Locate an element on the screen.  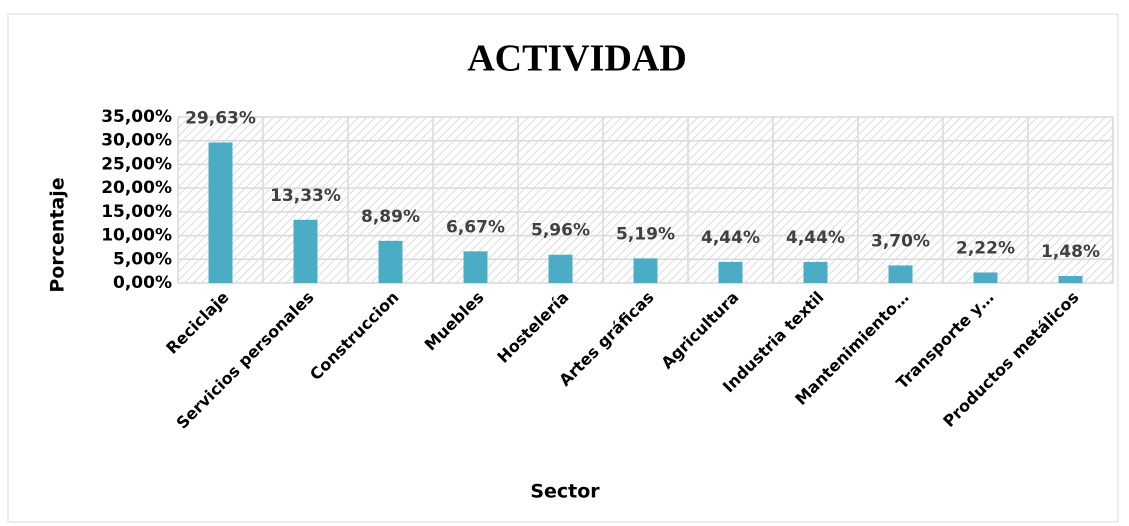
data-label: 2,22% is located at coordinates (985, 248).